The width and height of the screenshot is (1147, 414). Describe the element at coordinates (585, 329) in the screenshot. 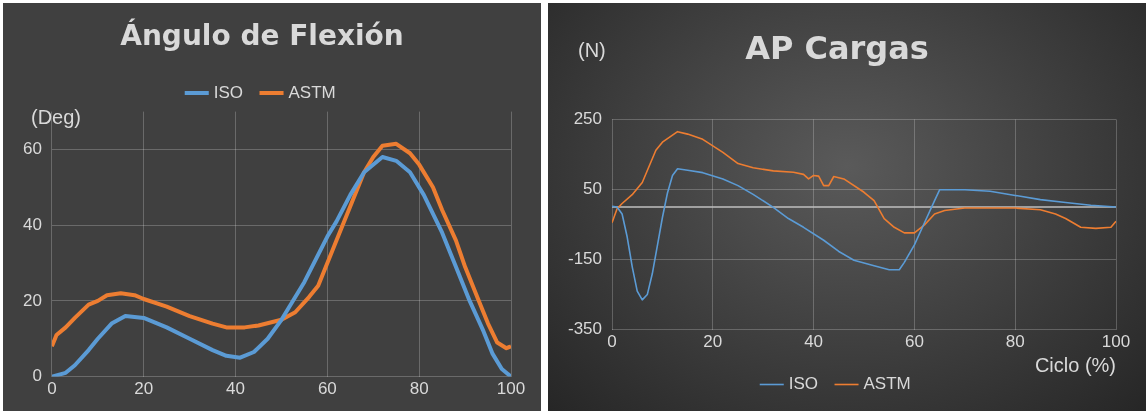

I see `y-tick-label: -350` at that location.